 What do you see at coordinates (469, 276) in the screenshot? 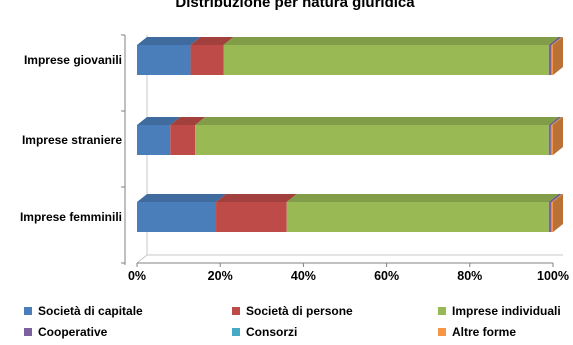
I see `x-tick-label: 80%` at bounding box center [469, 276].